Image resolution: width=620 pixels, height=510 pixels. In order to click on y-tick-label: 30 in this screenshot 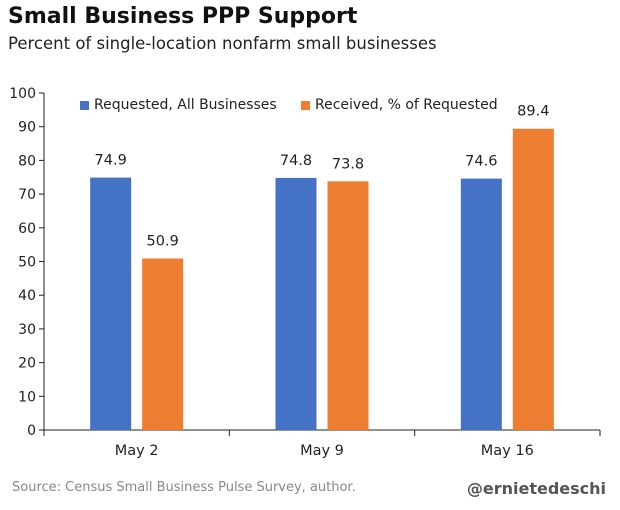, I will do `click(27, 330)`.